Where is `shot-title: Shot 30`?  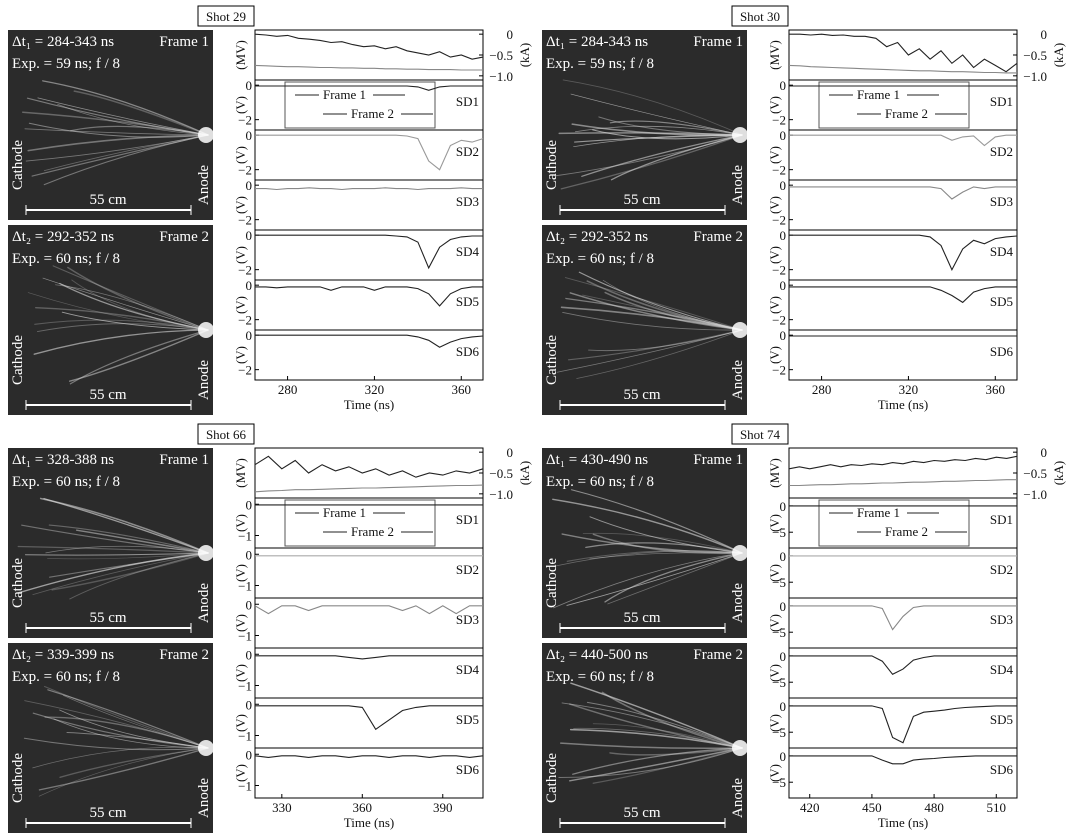
shot-title: Shot 30 is located at coordinates (760, 16).